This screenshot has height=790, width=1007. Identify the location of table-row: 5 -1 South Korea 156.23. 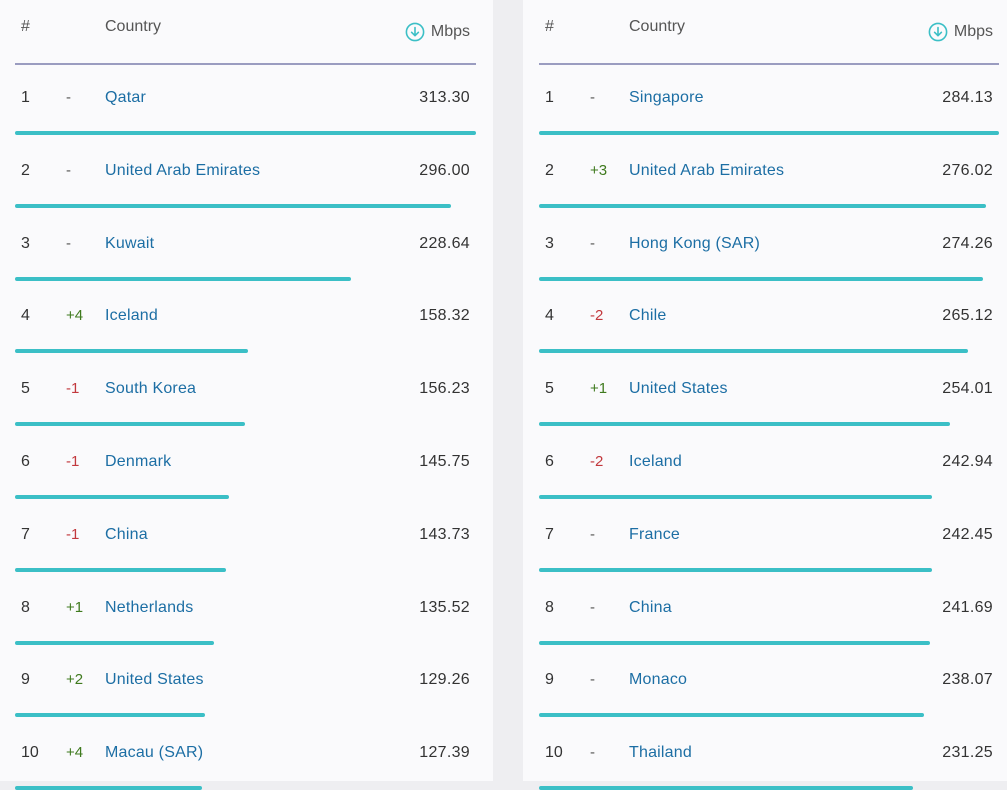
(245, 390).